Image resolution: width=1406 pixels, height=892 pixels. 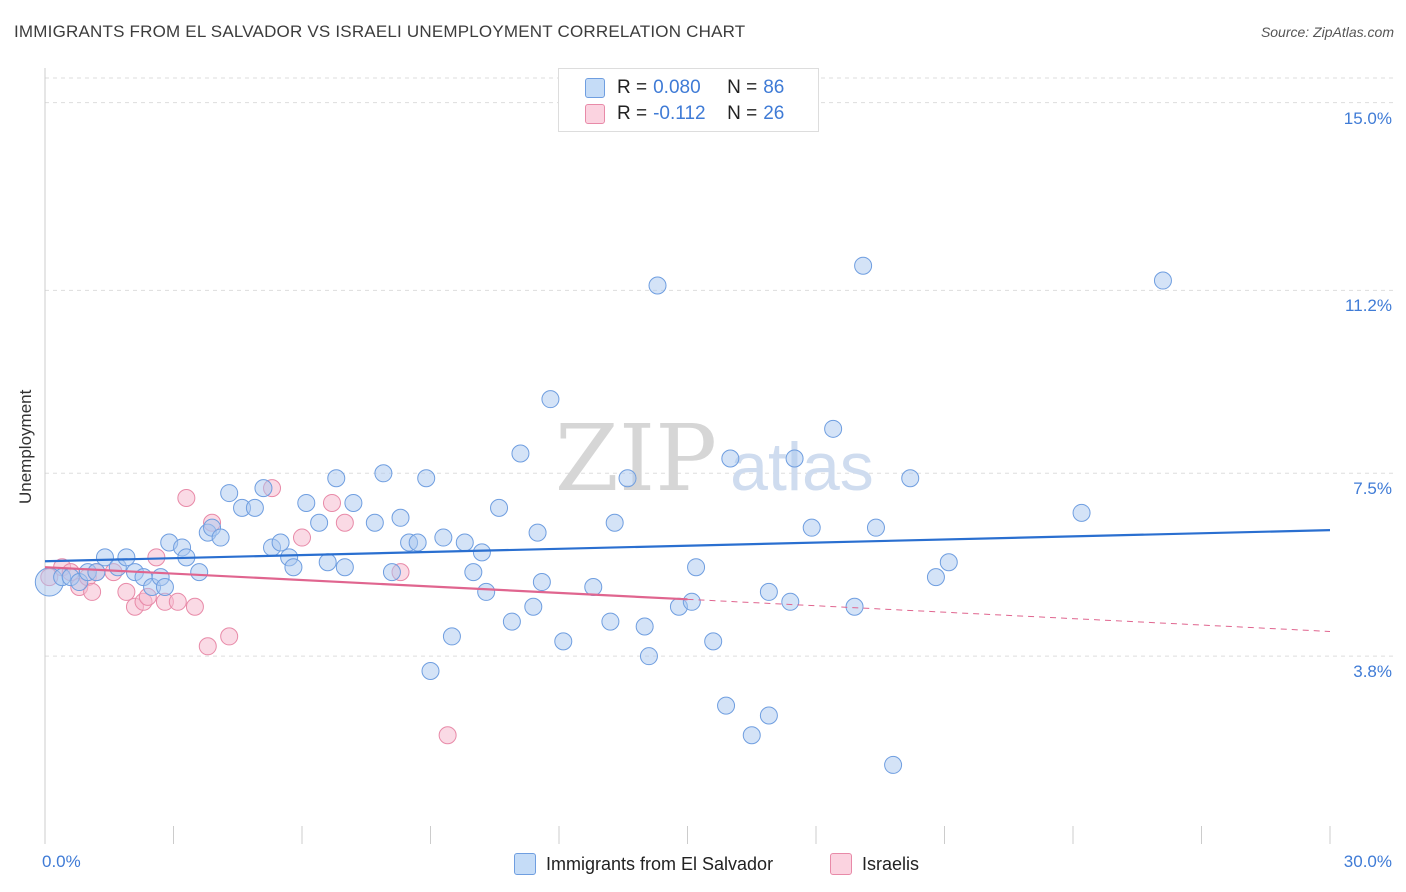 I want to click on legend-r-label: R =, so click(x=632, y=87).